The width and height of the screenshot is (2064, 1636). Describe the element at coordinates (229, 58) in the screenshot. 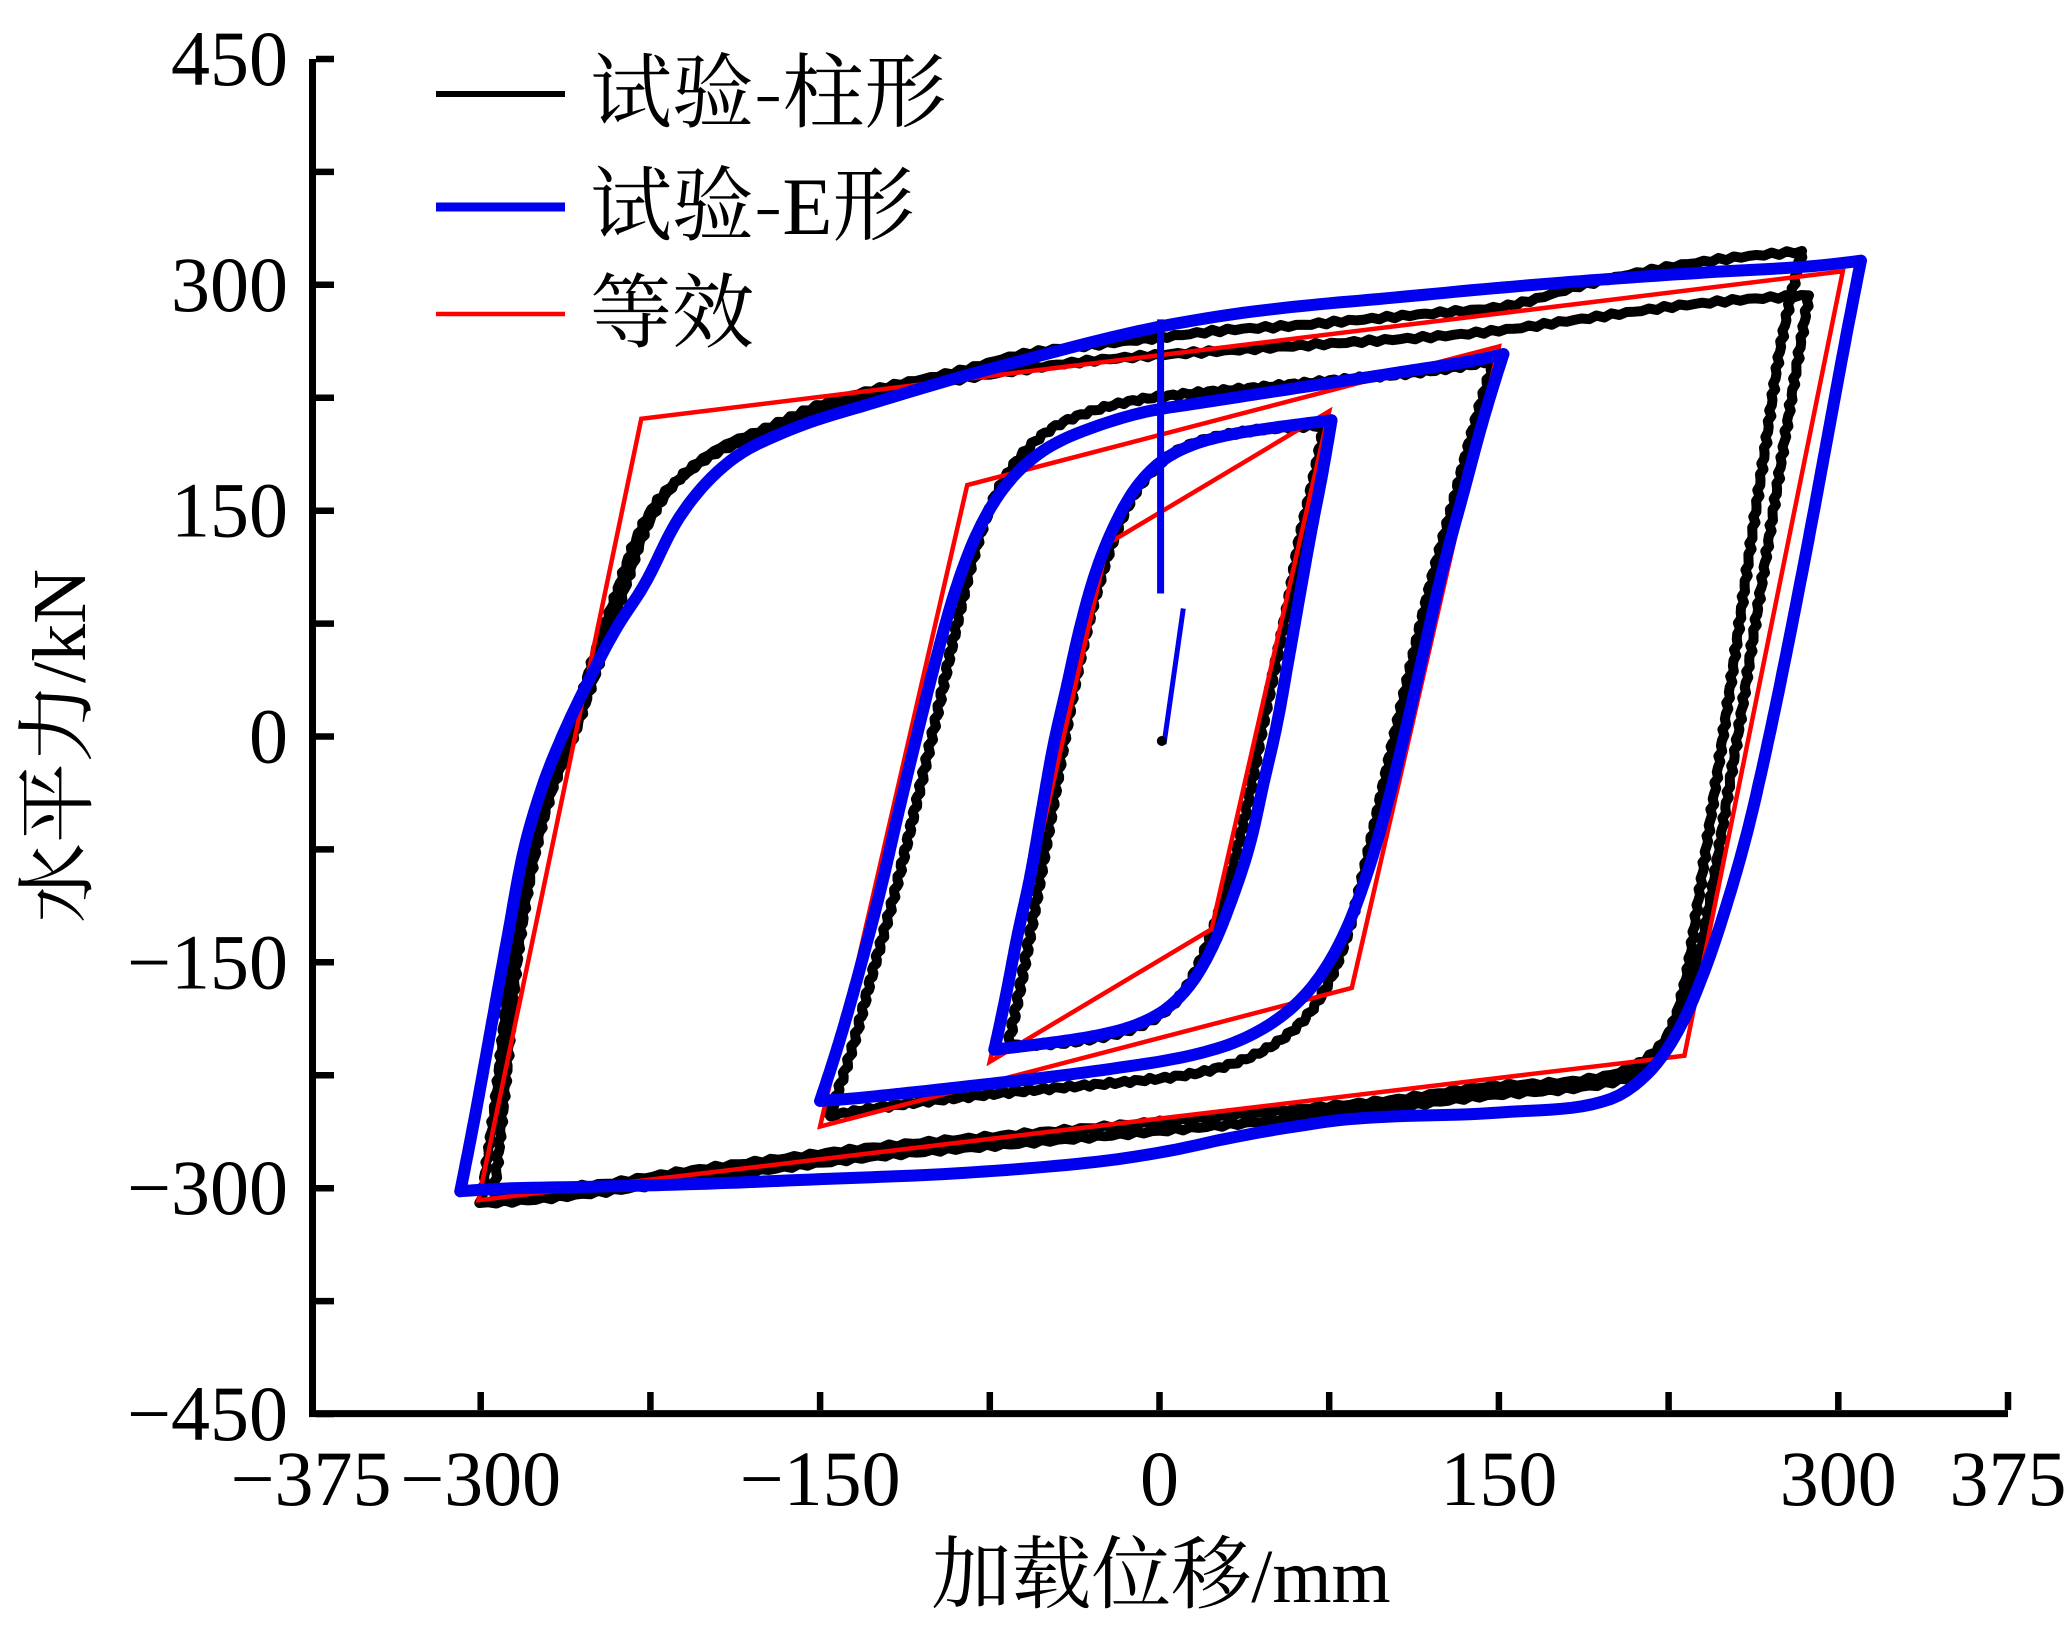

I see `svg-text: 450` at that location.